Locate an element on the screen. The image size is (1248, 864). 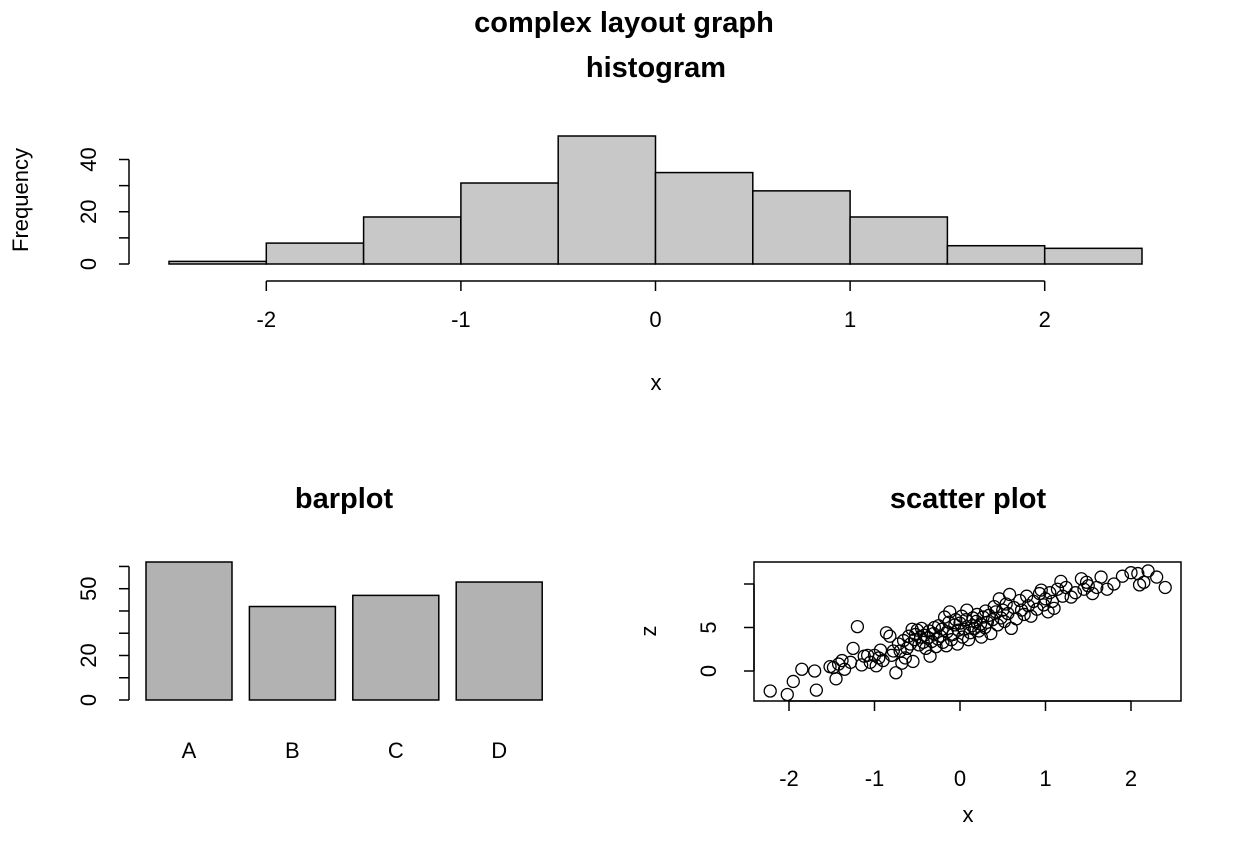
figure-title: complex layout graph is located at coordinates (624, 23).